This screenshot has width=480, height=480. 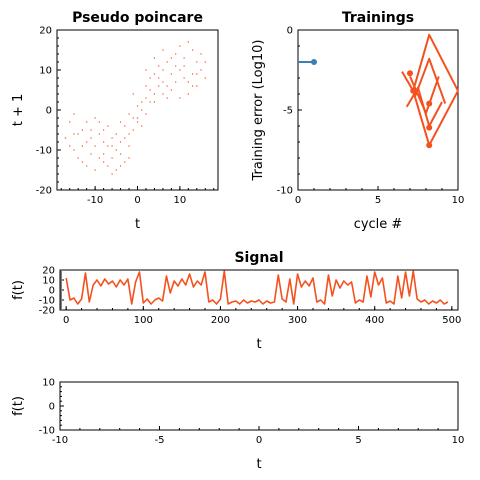 What do you see at coordinates (378, 224) in the screenshot?
I see `x-axis-label: cycle #` at bounding box center [378, 224].